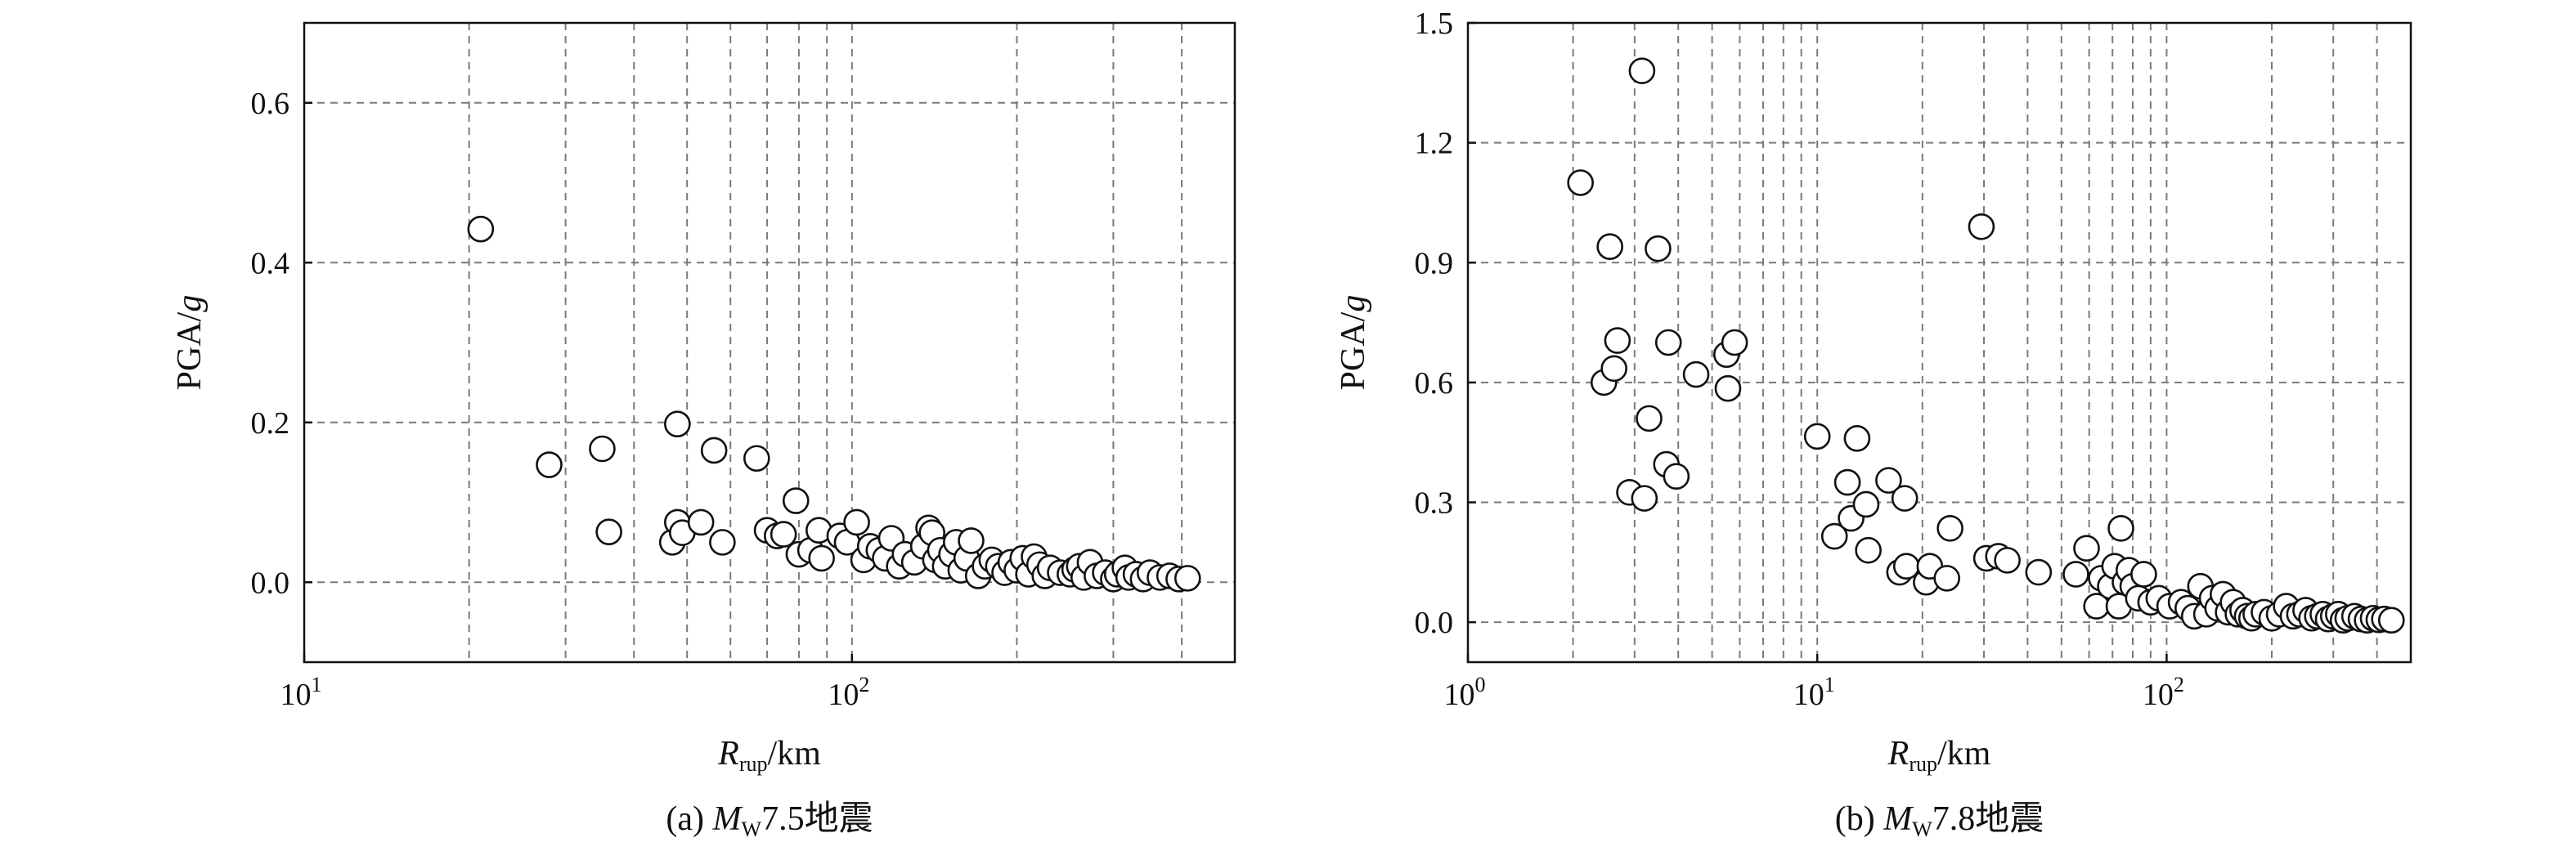 Image resolution: width=2576 pixels, height=851 pixels. Describe the element at coordinates (1435, 623) in the screenshot. I see `chart-1-y-tick-label: 0.0` at that location.